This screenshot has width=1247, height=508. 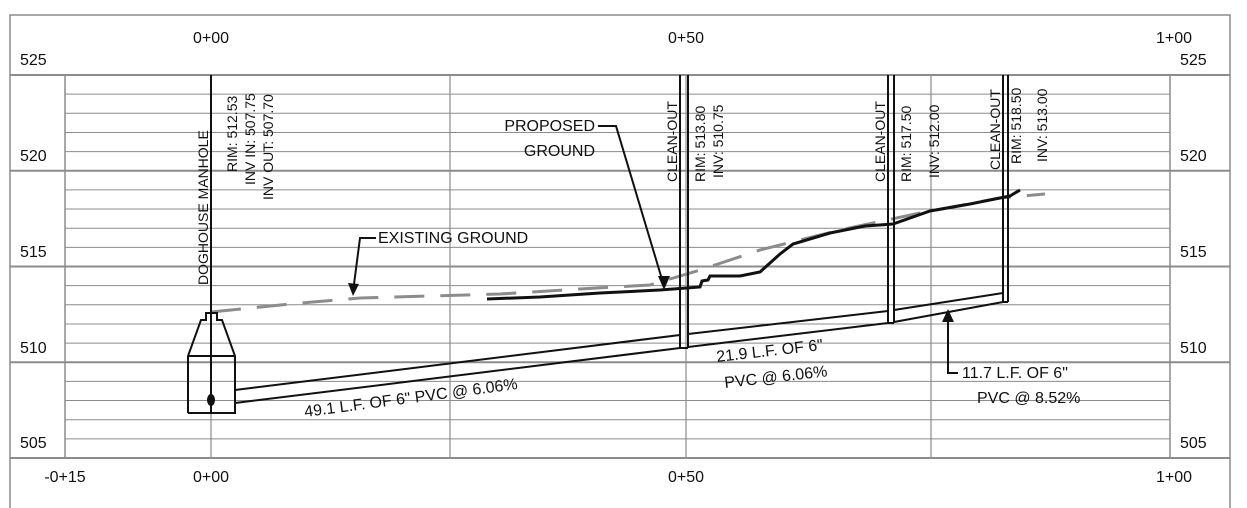 What do you see at coordinates (64, 477) in the screenshot?
I see `bottom-station-label: -0+15` at bounding box center [64, 477].